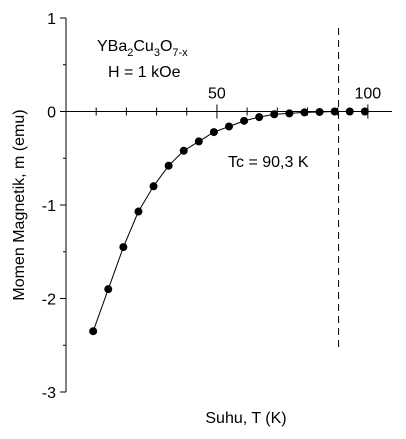 Image resolution: width=406 pixels, height=439 pixels. What do you see at coordinates (19, 204) in the screenshot?
I see `y-axis-title: Momen Magnetik, m (emu)` at bounding box center [19, 204].